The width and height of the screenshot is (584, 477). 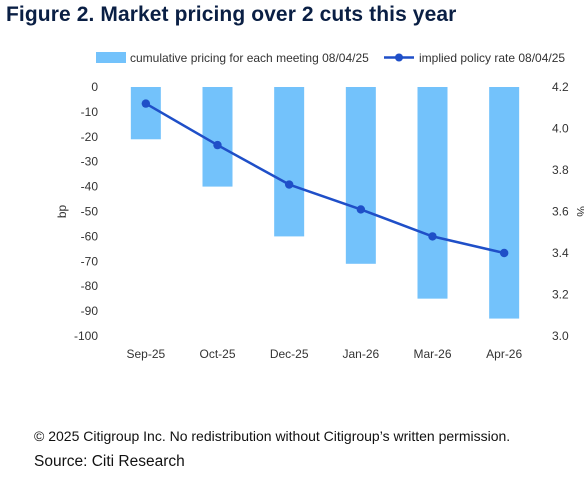 What do you see at coordinates (560, 253) in the screenshot?
I see `right-tick-label: 3.4` at bounding box center [560, 253].